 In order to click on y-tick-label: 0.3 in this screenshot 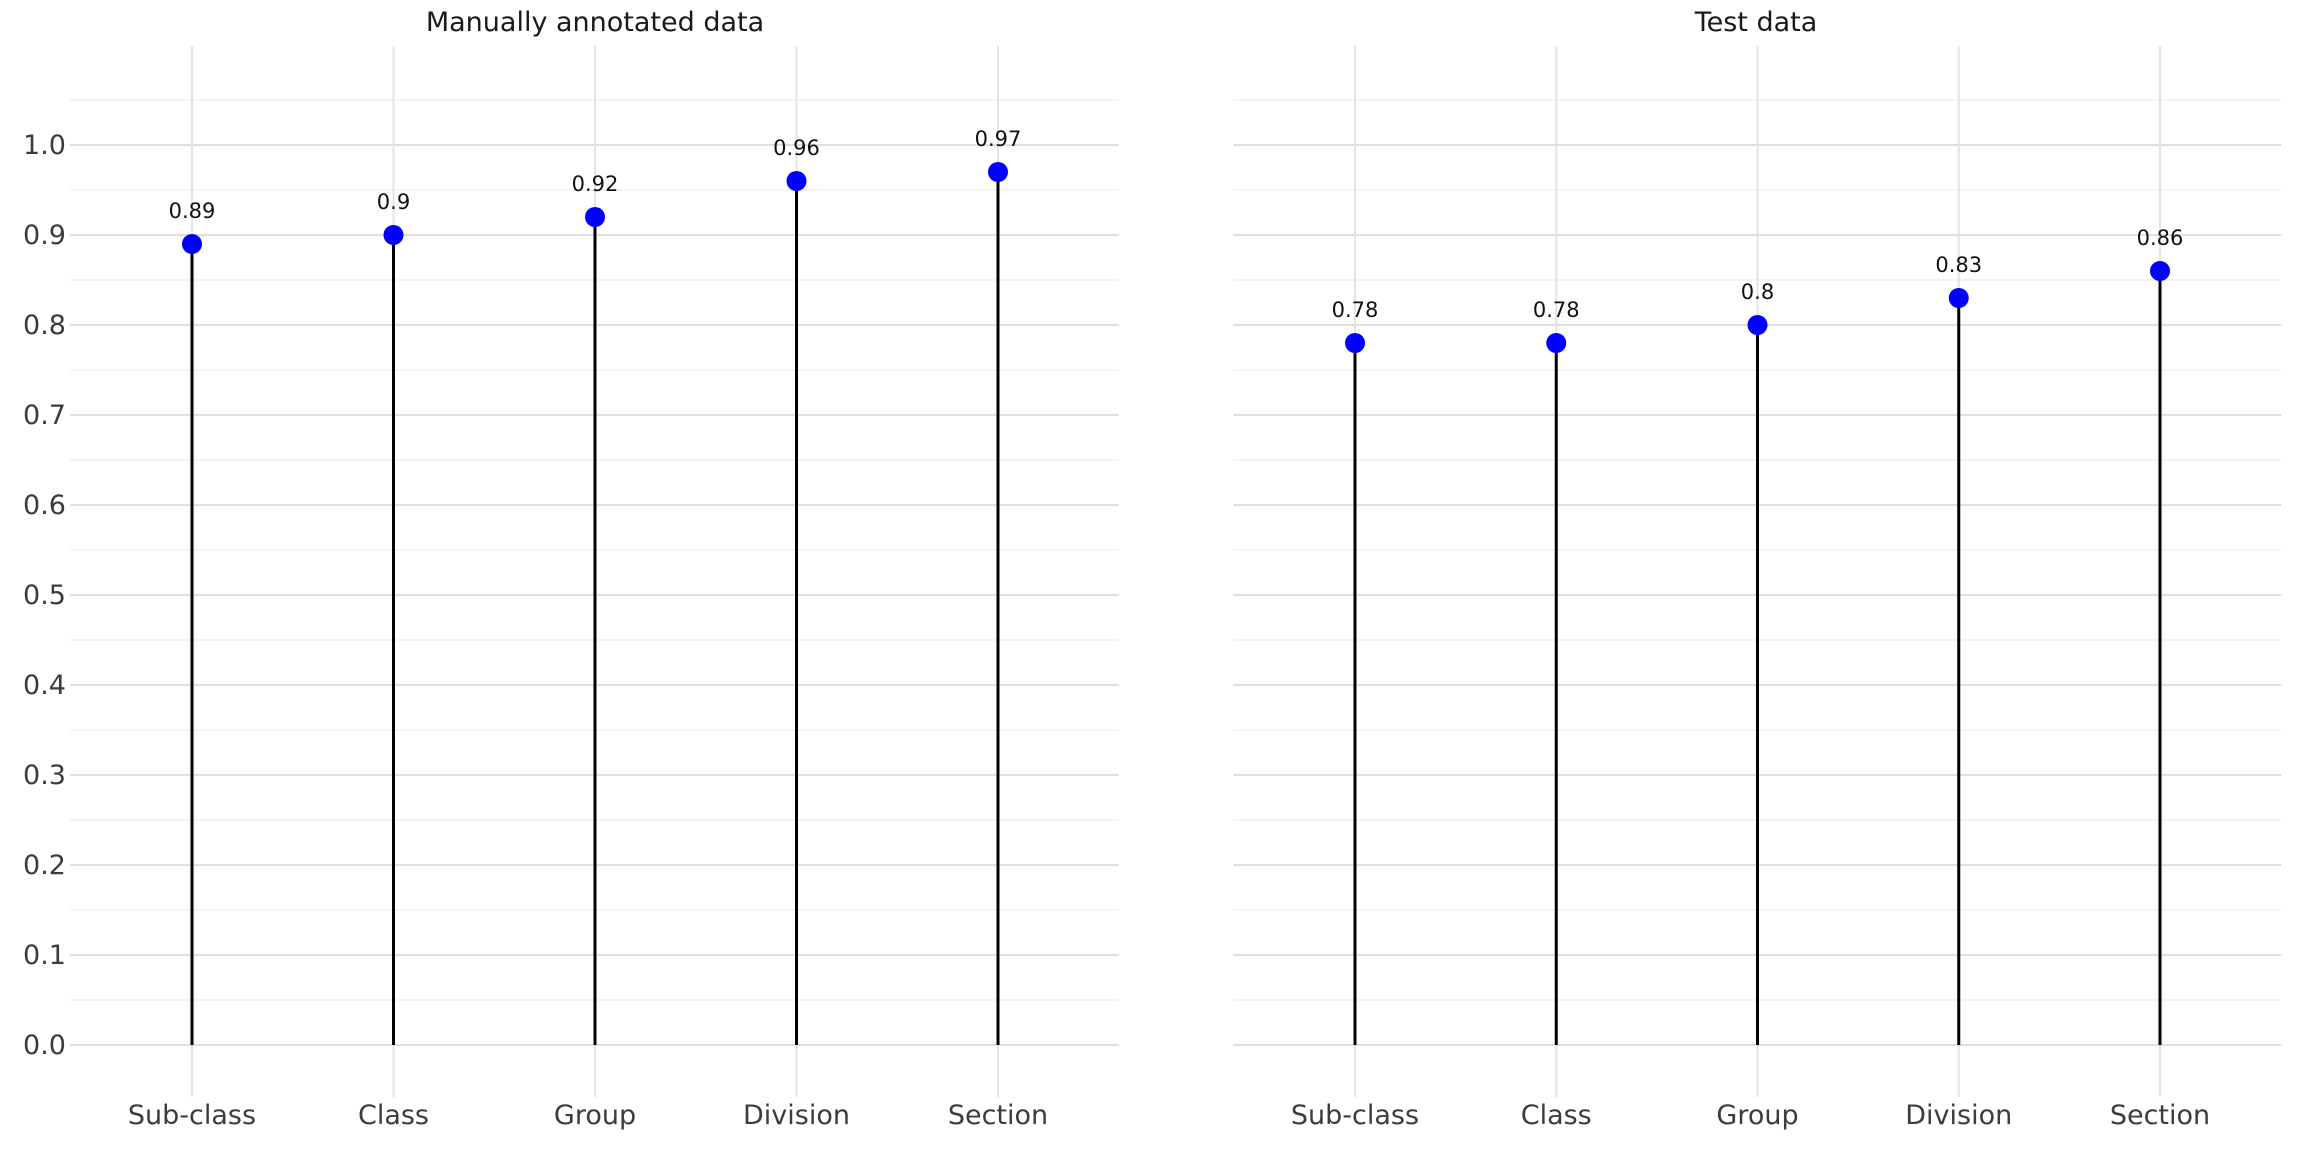, I will do `click(44, 775)`.